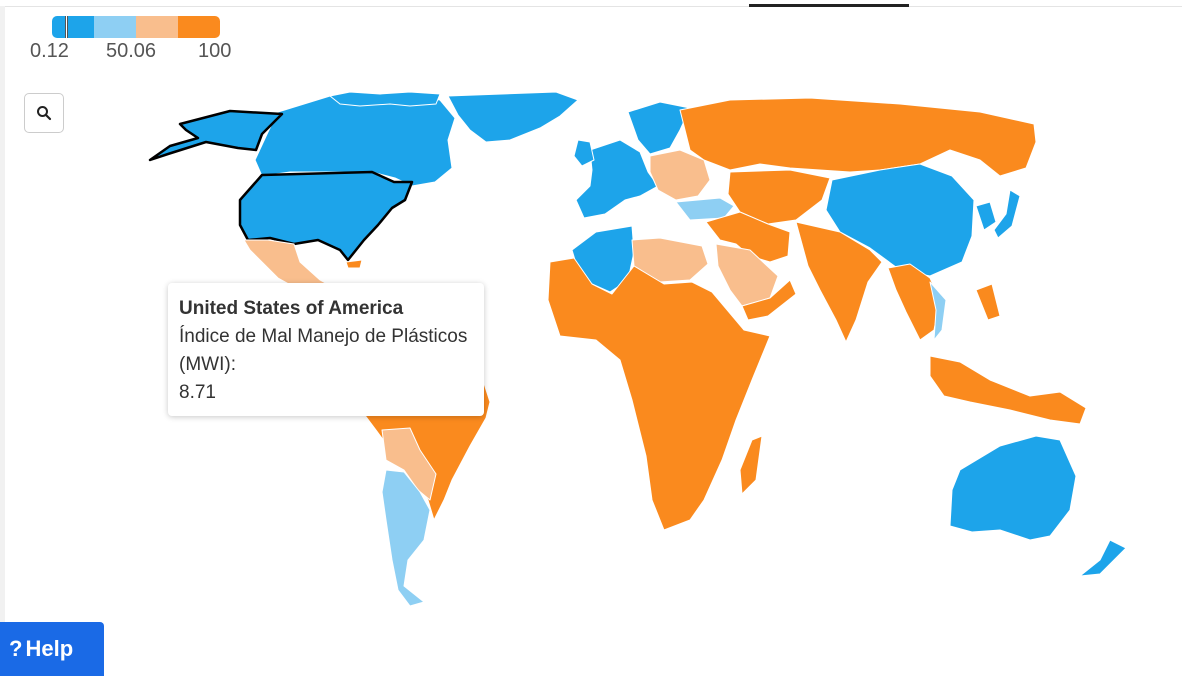 This screenshot has height=676, width=1182. What do you see at coordinates (157, 27) in the screenshot?
I see `legend-seg-high-mid` at bounding box center [157, 27].